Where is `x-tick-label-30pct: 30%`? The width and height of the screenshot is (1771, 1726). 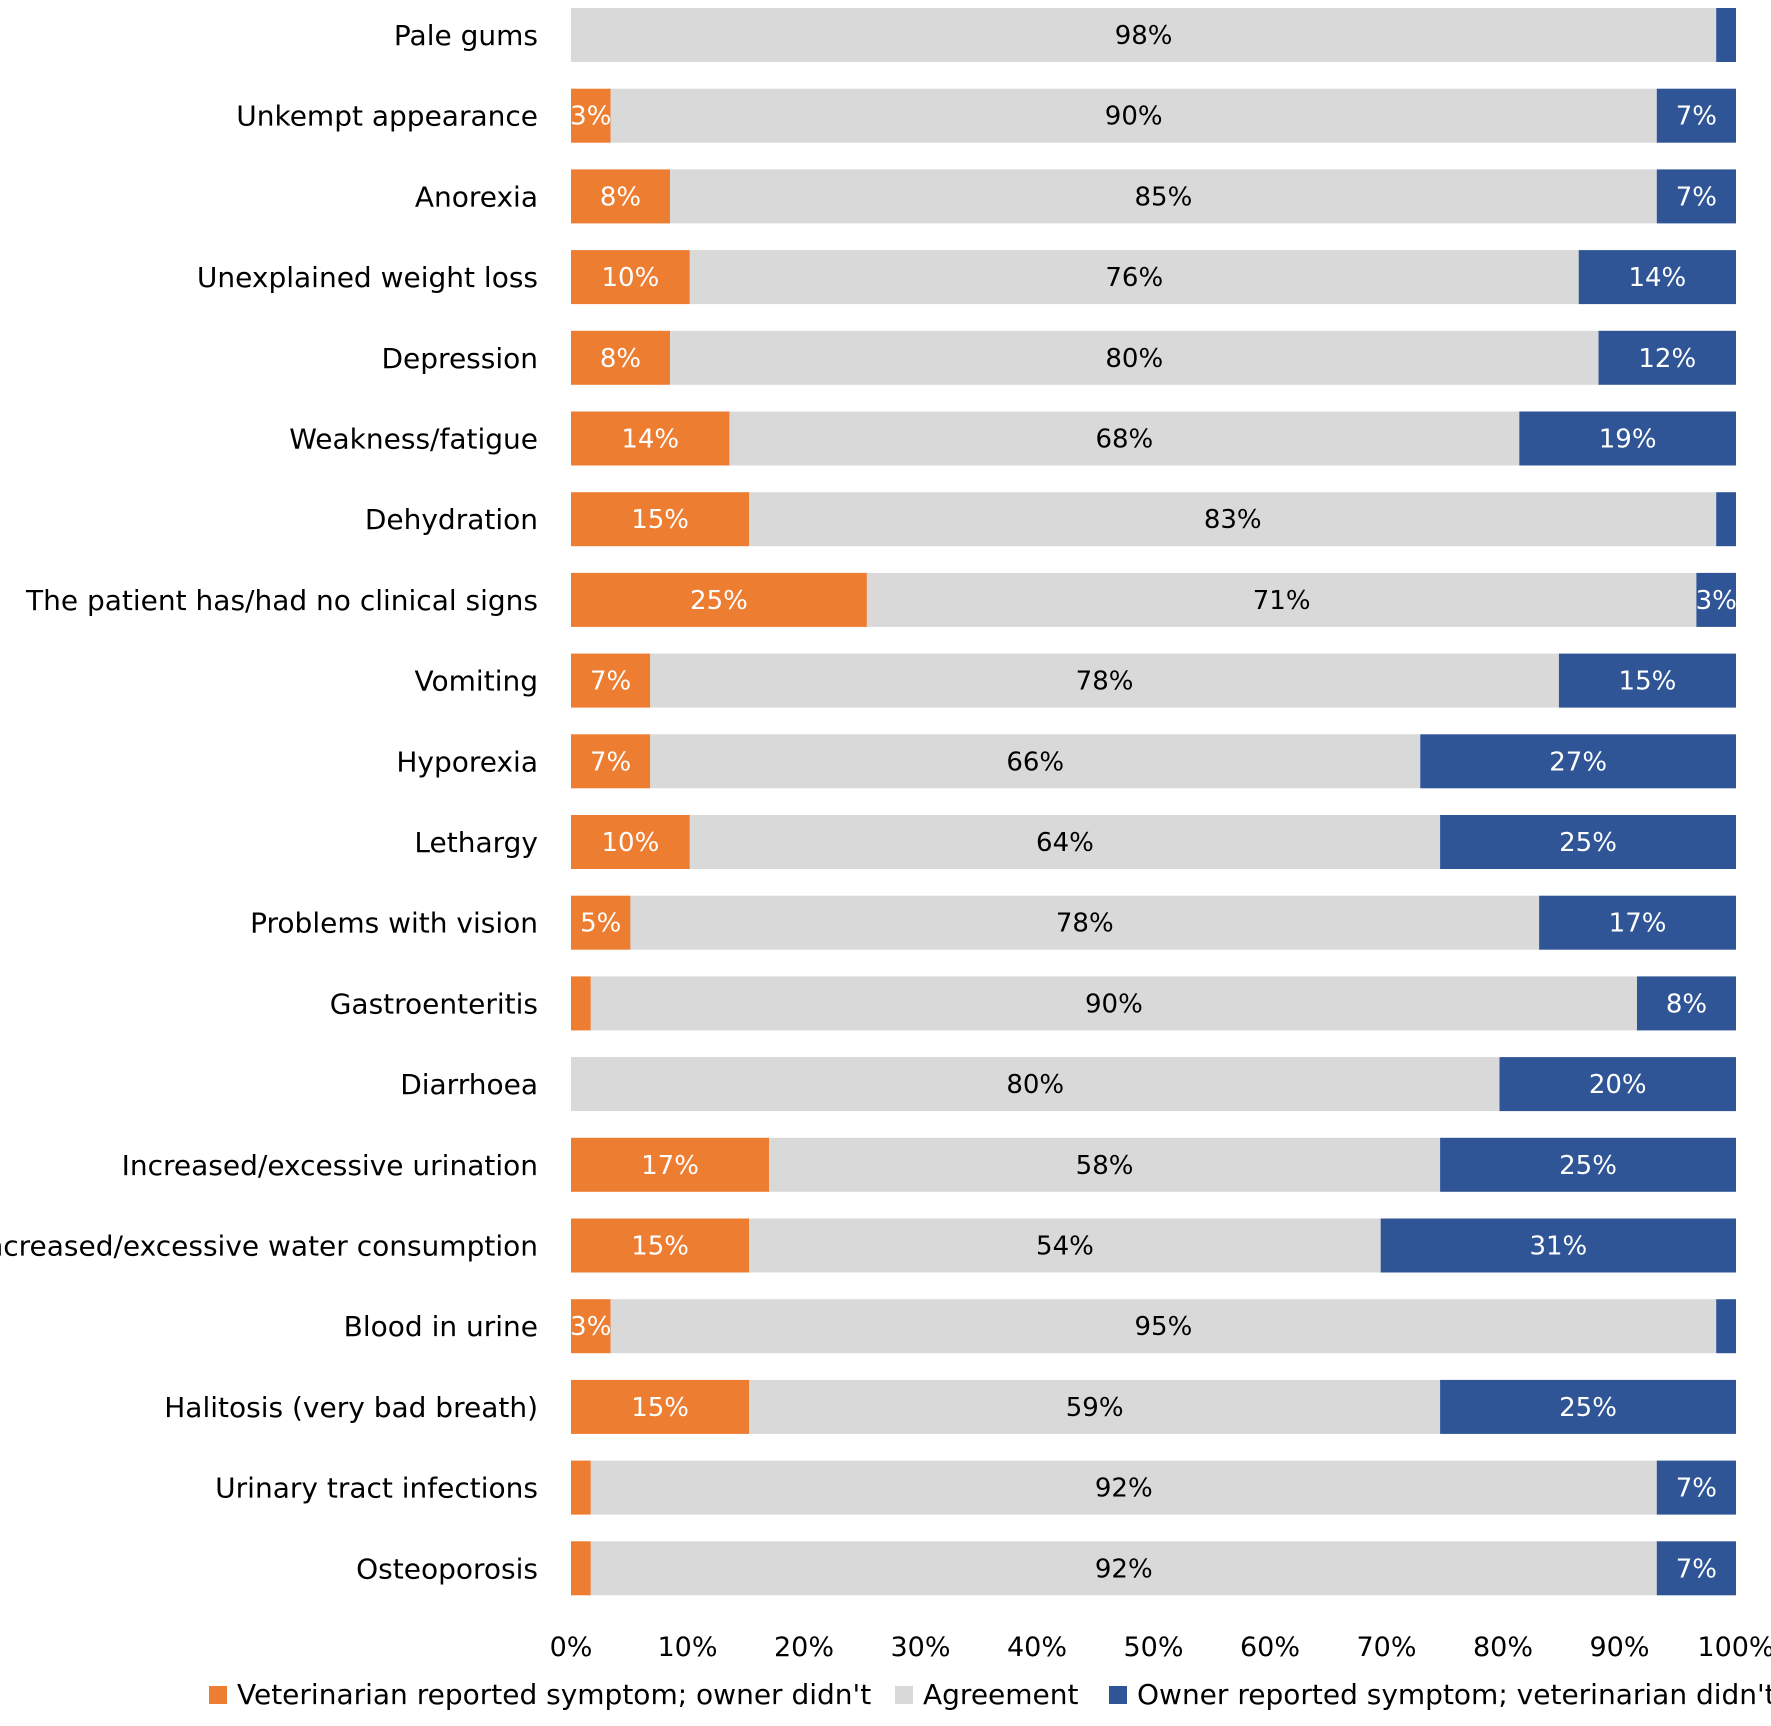 x-tick-label-30pct: 30% is located at coordinates (920, 1647).